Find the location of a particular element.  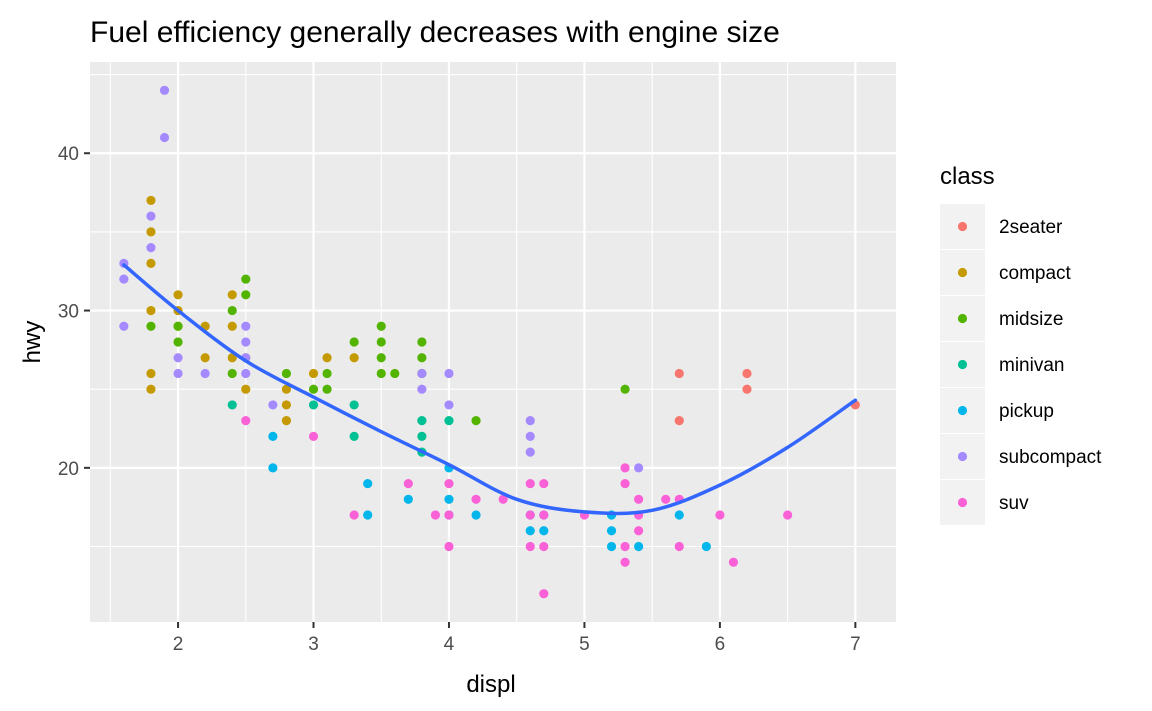

x-tick-label: 6 is located at coordinates (720, 644).